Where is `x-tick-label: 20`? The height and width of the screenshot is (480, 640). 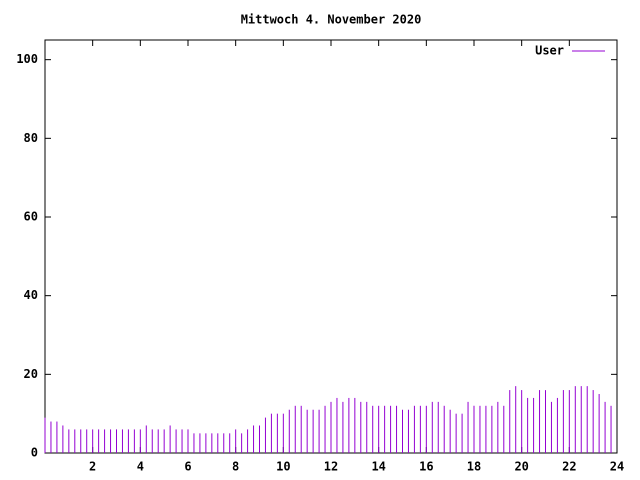
x-tick-label: 20 is located at coordinates (521, 467).